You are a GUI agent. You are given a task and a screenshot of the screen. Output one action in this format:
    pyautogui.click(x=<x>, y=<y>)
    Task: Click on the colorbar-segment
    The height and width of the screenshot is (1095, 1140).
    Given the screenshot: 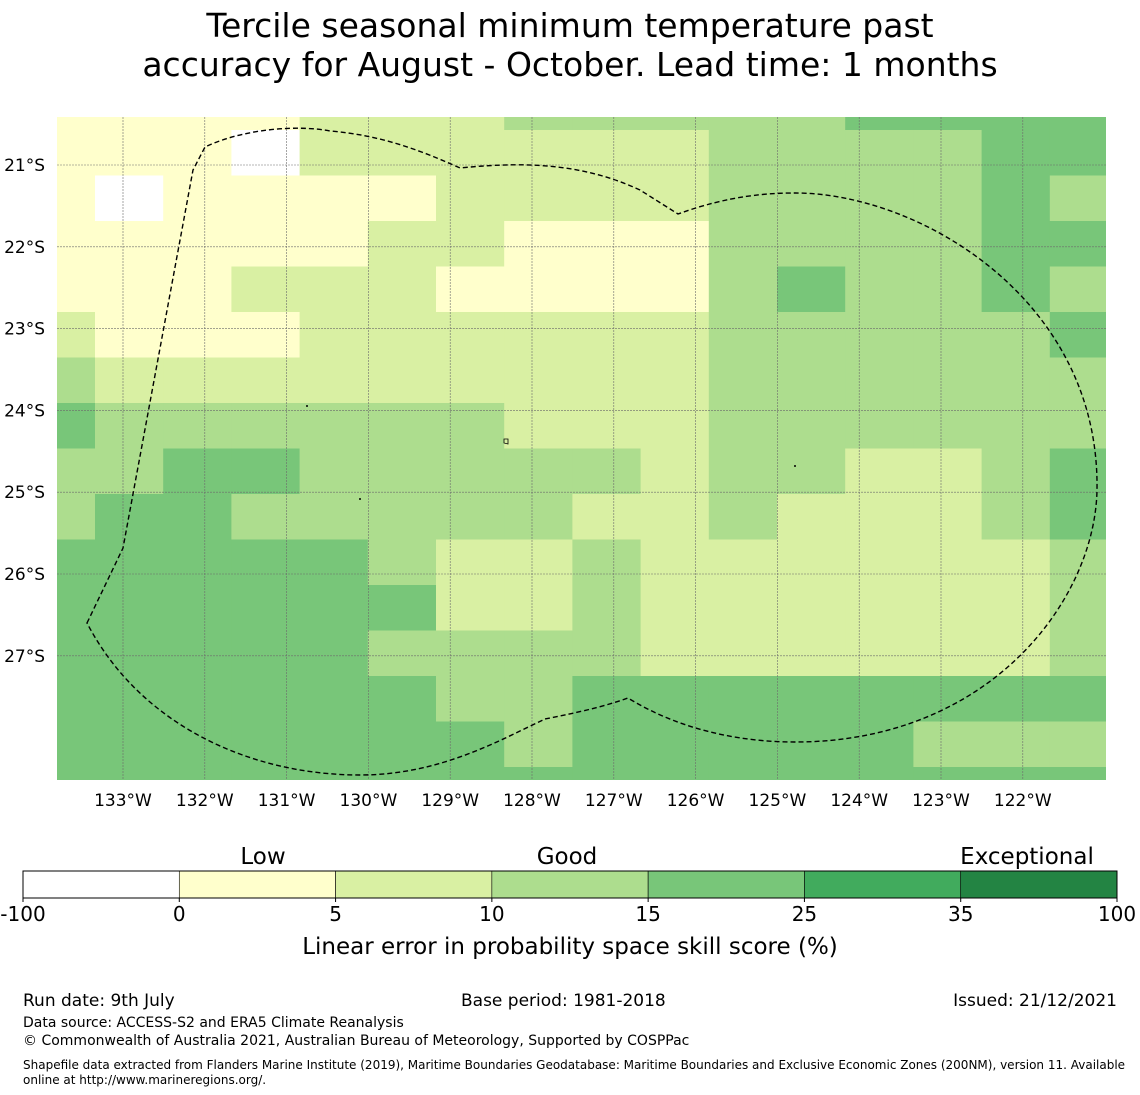 What is the action you would take?
    pyautogui.click(x=414, y=884)
    